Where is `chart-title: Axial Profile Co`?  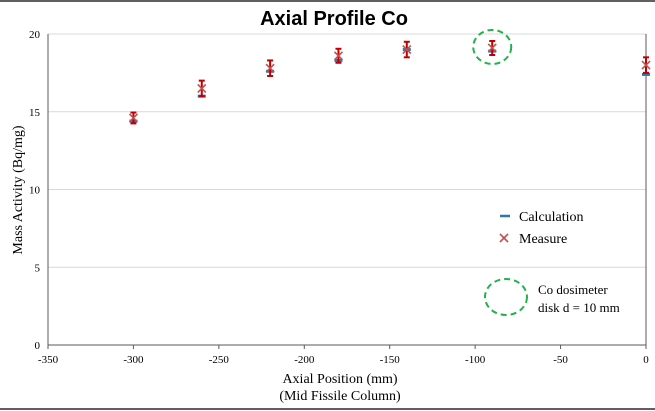
chart-title: Axial Profile Co is located at coordinates (334, 19).